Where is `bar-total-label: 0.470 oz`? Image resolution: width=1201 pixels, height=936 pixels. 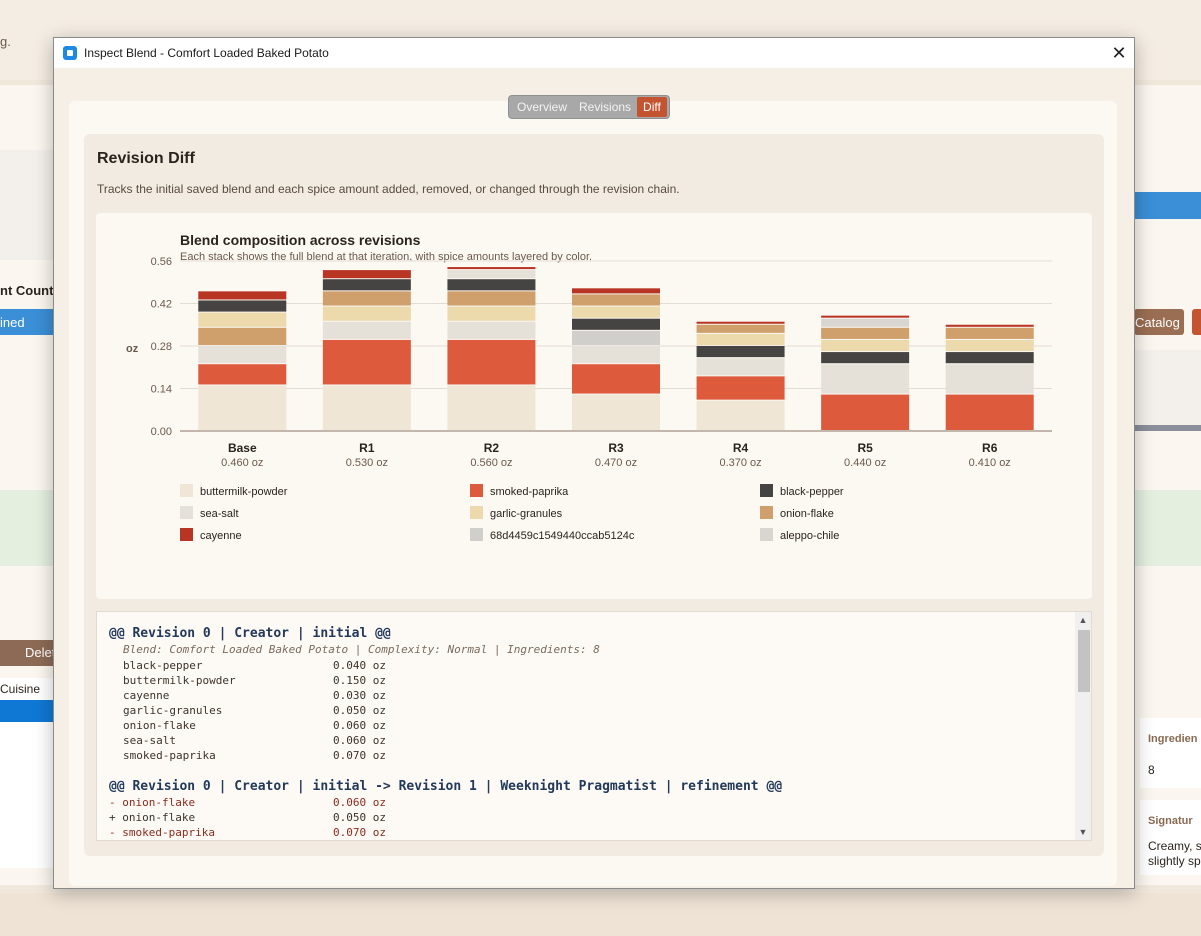
bar-total-label: 0.470 oz is located at coordinates (616, 463).